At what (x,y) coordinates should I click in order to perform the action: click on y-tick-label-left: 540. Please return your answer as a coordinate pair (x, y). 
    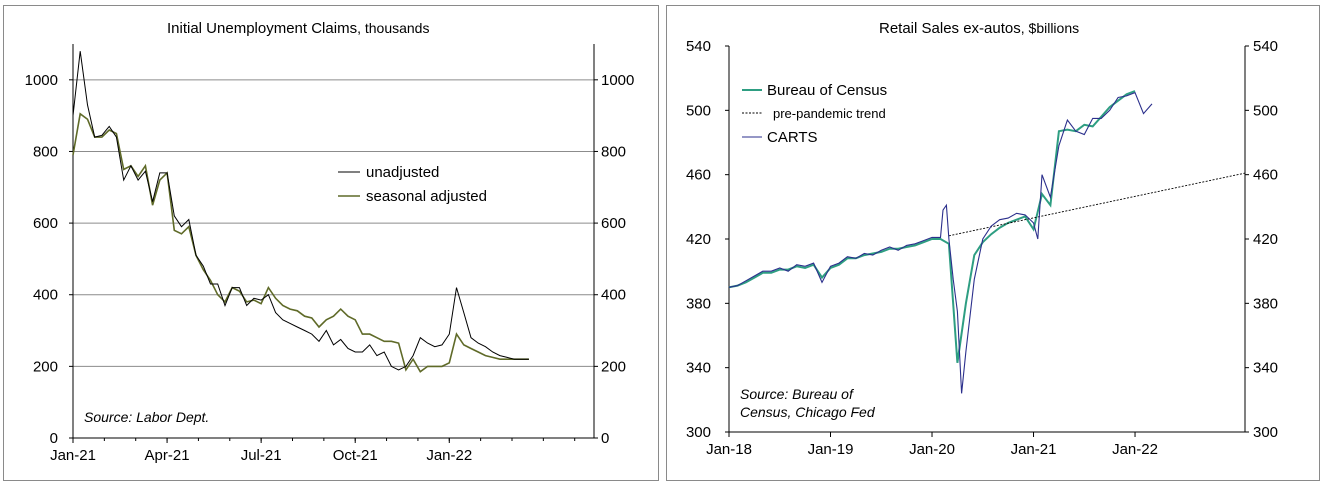
    Looking at the image, I should click on (698, 46).